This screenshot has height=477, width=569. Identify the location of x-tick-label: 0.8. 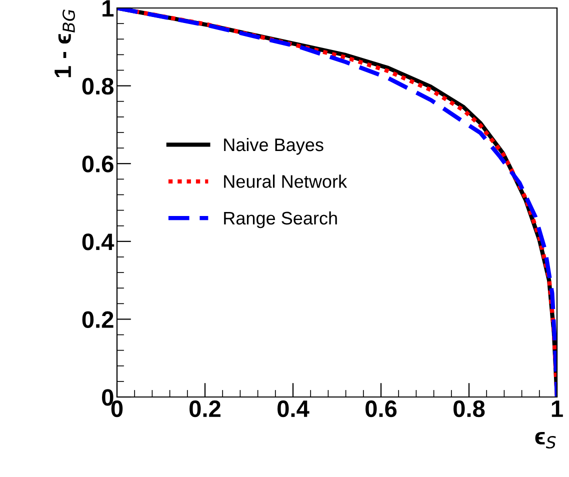
(469, 409).